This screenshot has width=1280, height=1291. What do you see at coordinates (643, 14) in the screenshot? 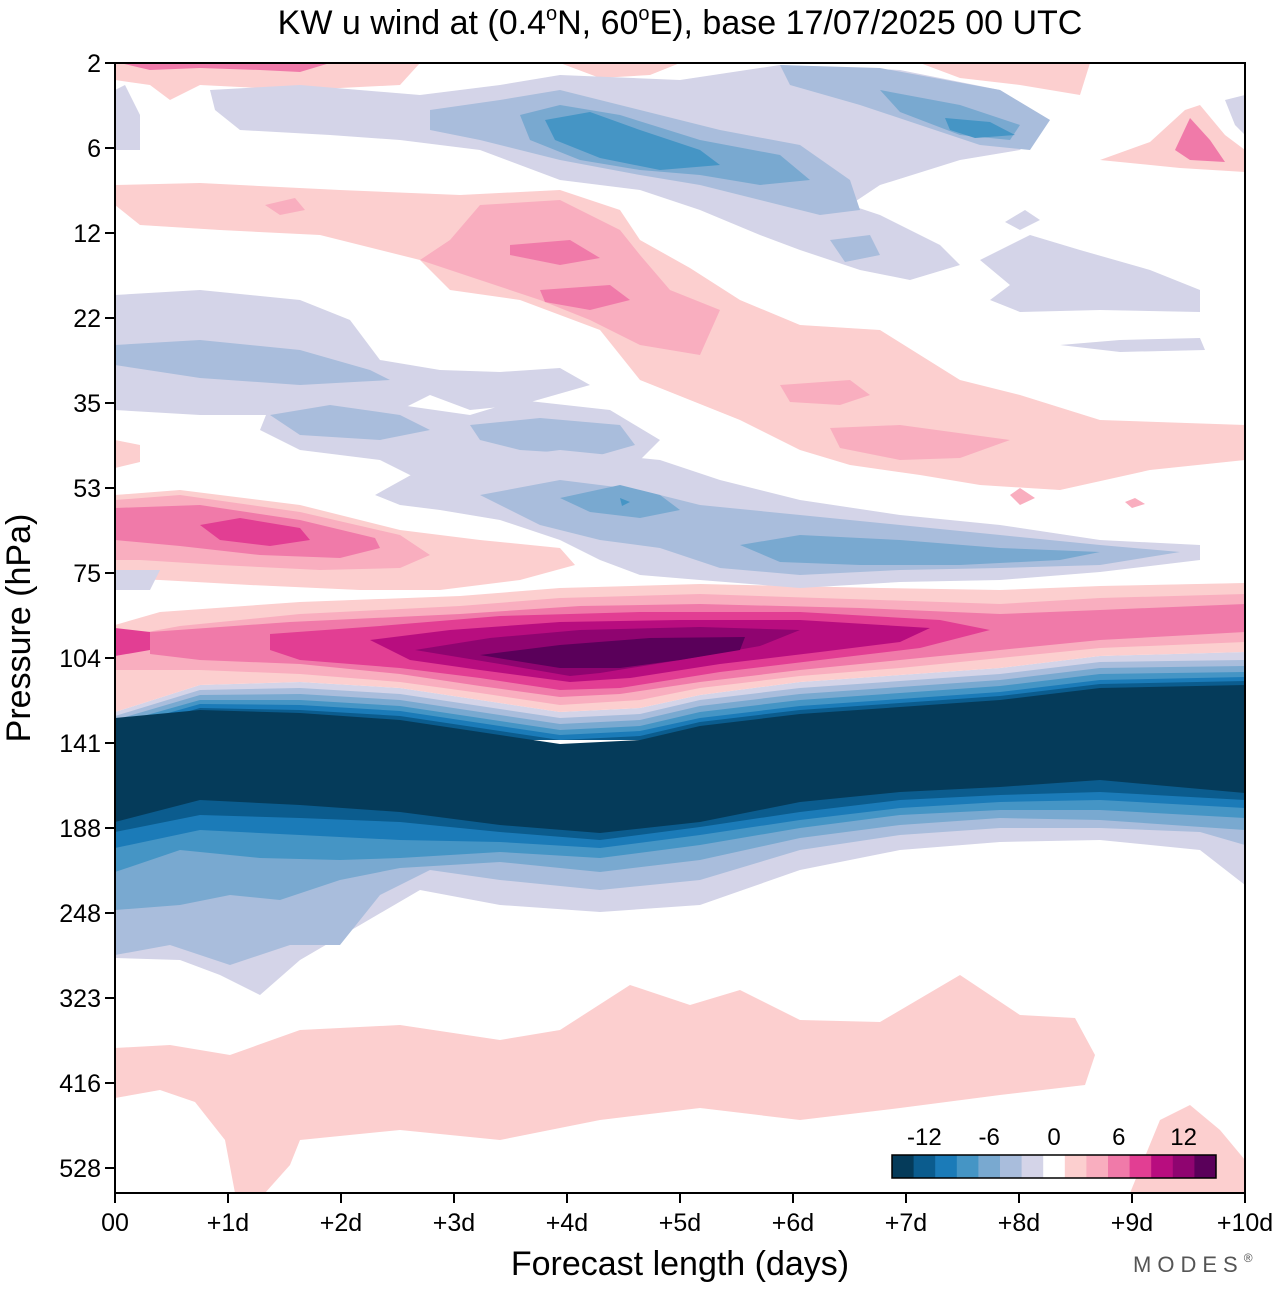
I see `title-degree-2: o` at bounding box center [643, 14].